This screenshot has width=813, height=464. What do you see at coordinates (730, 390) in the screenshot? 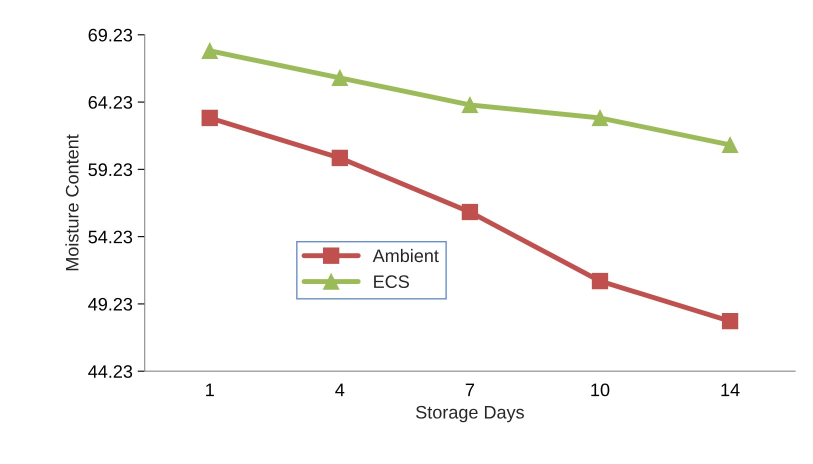
I see `x-tick-label: 14` at bounding box center [730, 390].